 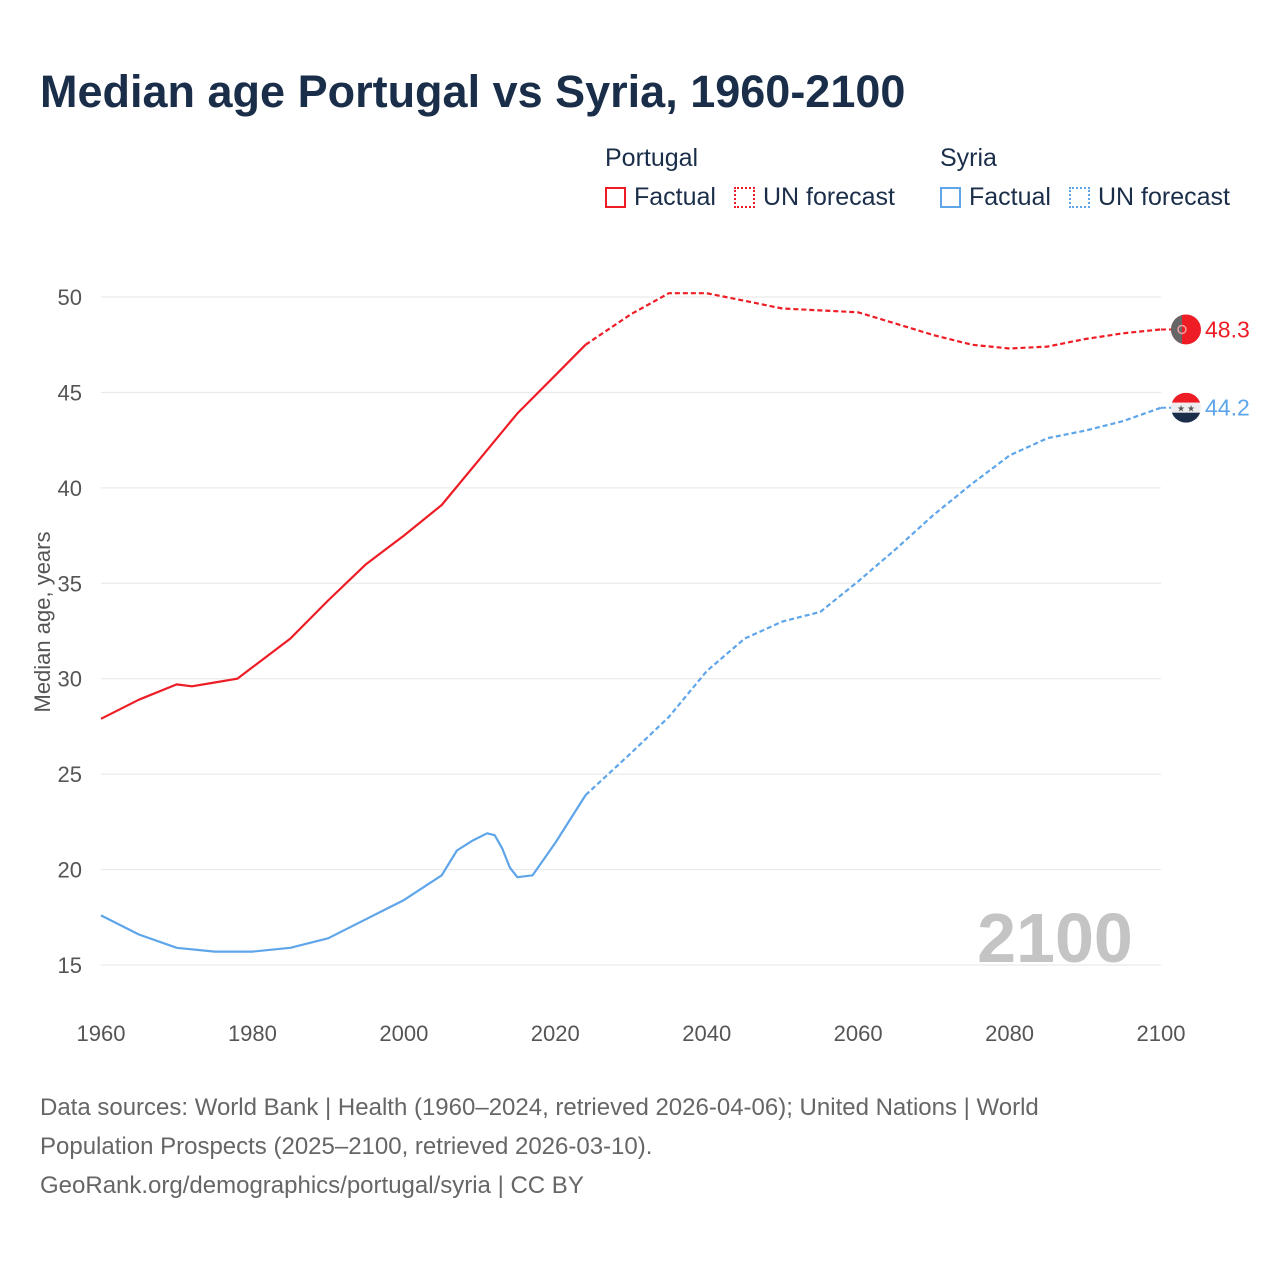 I want to click on y-tick-label: 45, so click(x=70, y=392).